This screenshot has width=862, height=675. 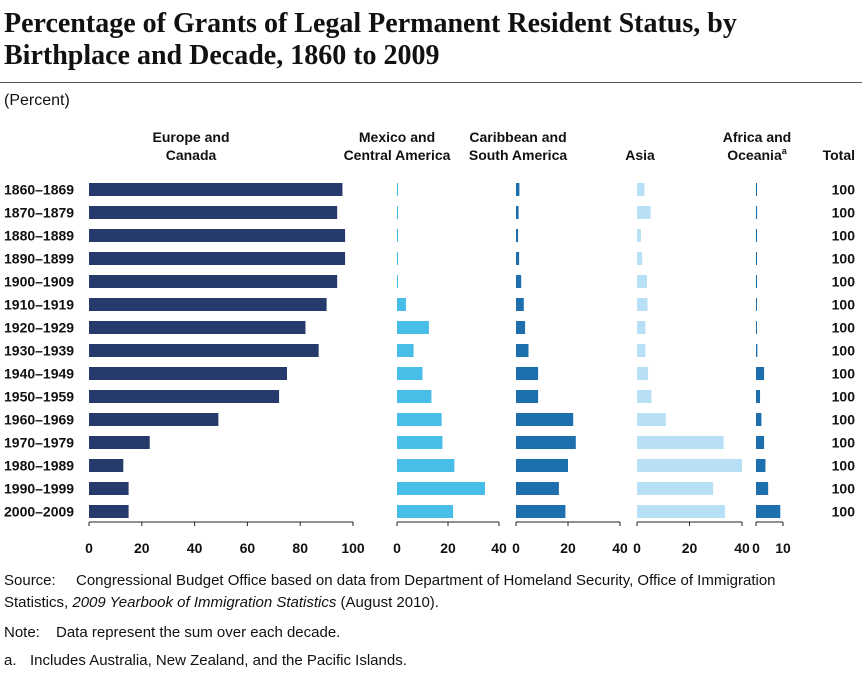 What do you see at coordinates (397, 137) in the screenshot?
I see `series-header-mexico-and-central-america-line1: Mexico and` at bounding box center [397, 137].